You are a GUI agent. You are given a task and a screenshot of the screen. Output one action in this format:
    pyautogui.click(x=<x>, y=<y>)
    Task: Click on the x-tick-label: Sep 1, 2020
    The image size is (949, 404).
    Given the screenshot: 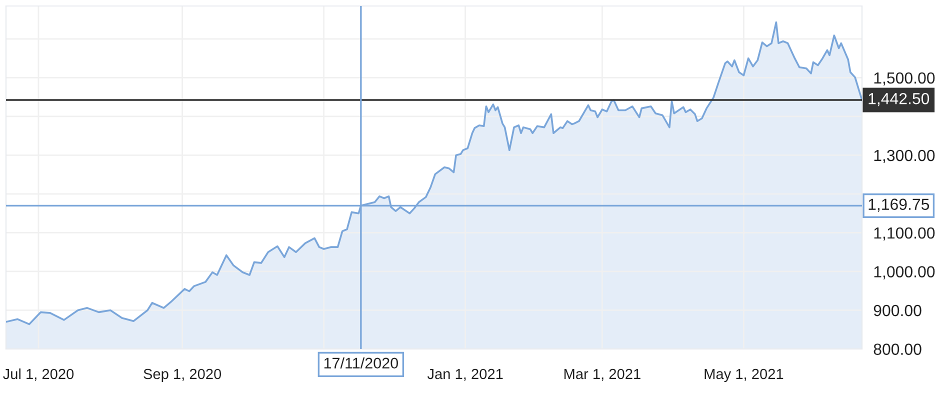 What is the action you would take?
    pyautogui.click(x=183, y=375)
    